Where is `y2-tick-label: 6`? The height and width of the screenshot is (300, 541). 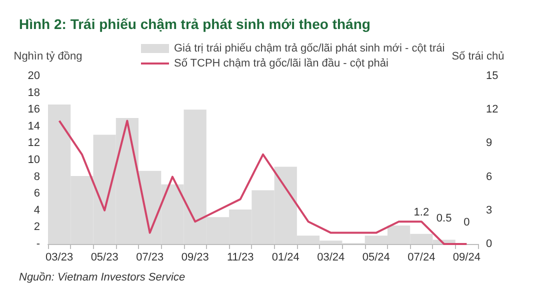
y2-tick-label: 6 is located at coordinates (489, 176).